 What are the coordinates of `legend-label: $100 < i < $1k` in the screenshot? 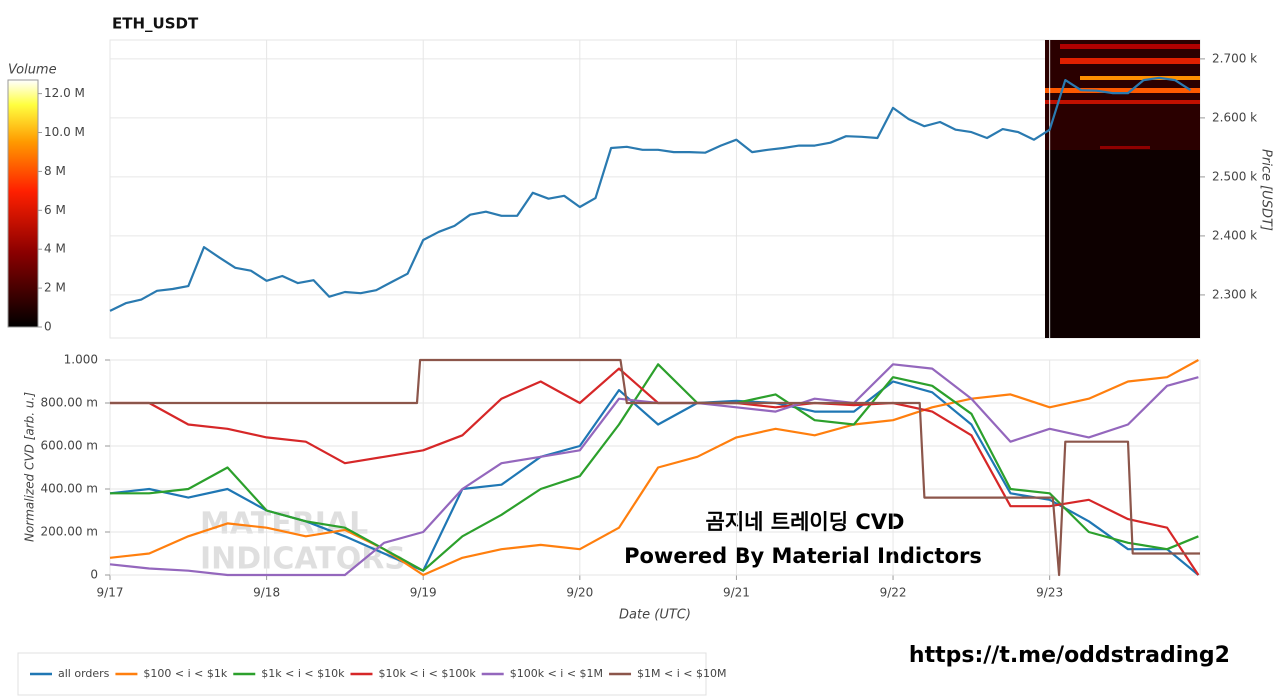 It's located at (185, 673).